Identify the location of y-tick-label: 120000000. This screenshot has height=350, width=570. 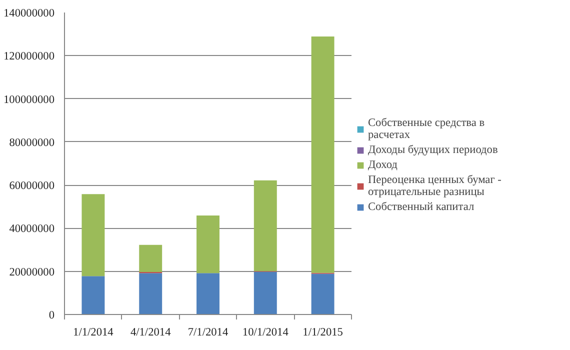
(29, 56).